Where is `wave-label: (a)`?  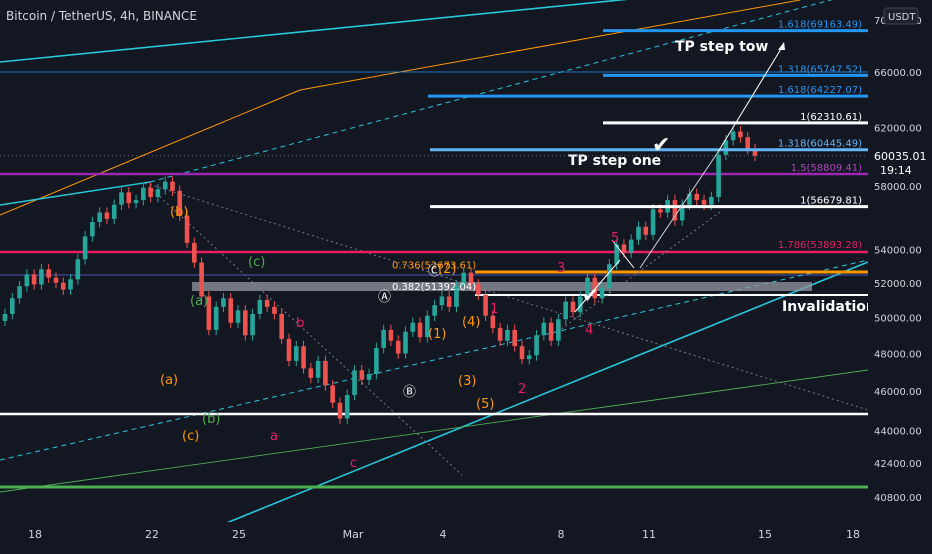 wave-label: (a) is located at coordinates (199, 301).